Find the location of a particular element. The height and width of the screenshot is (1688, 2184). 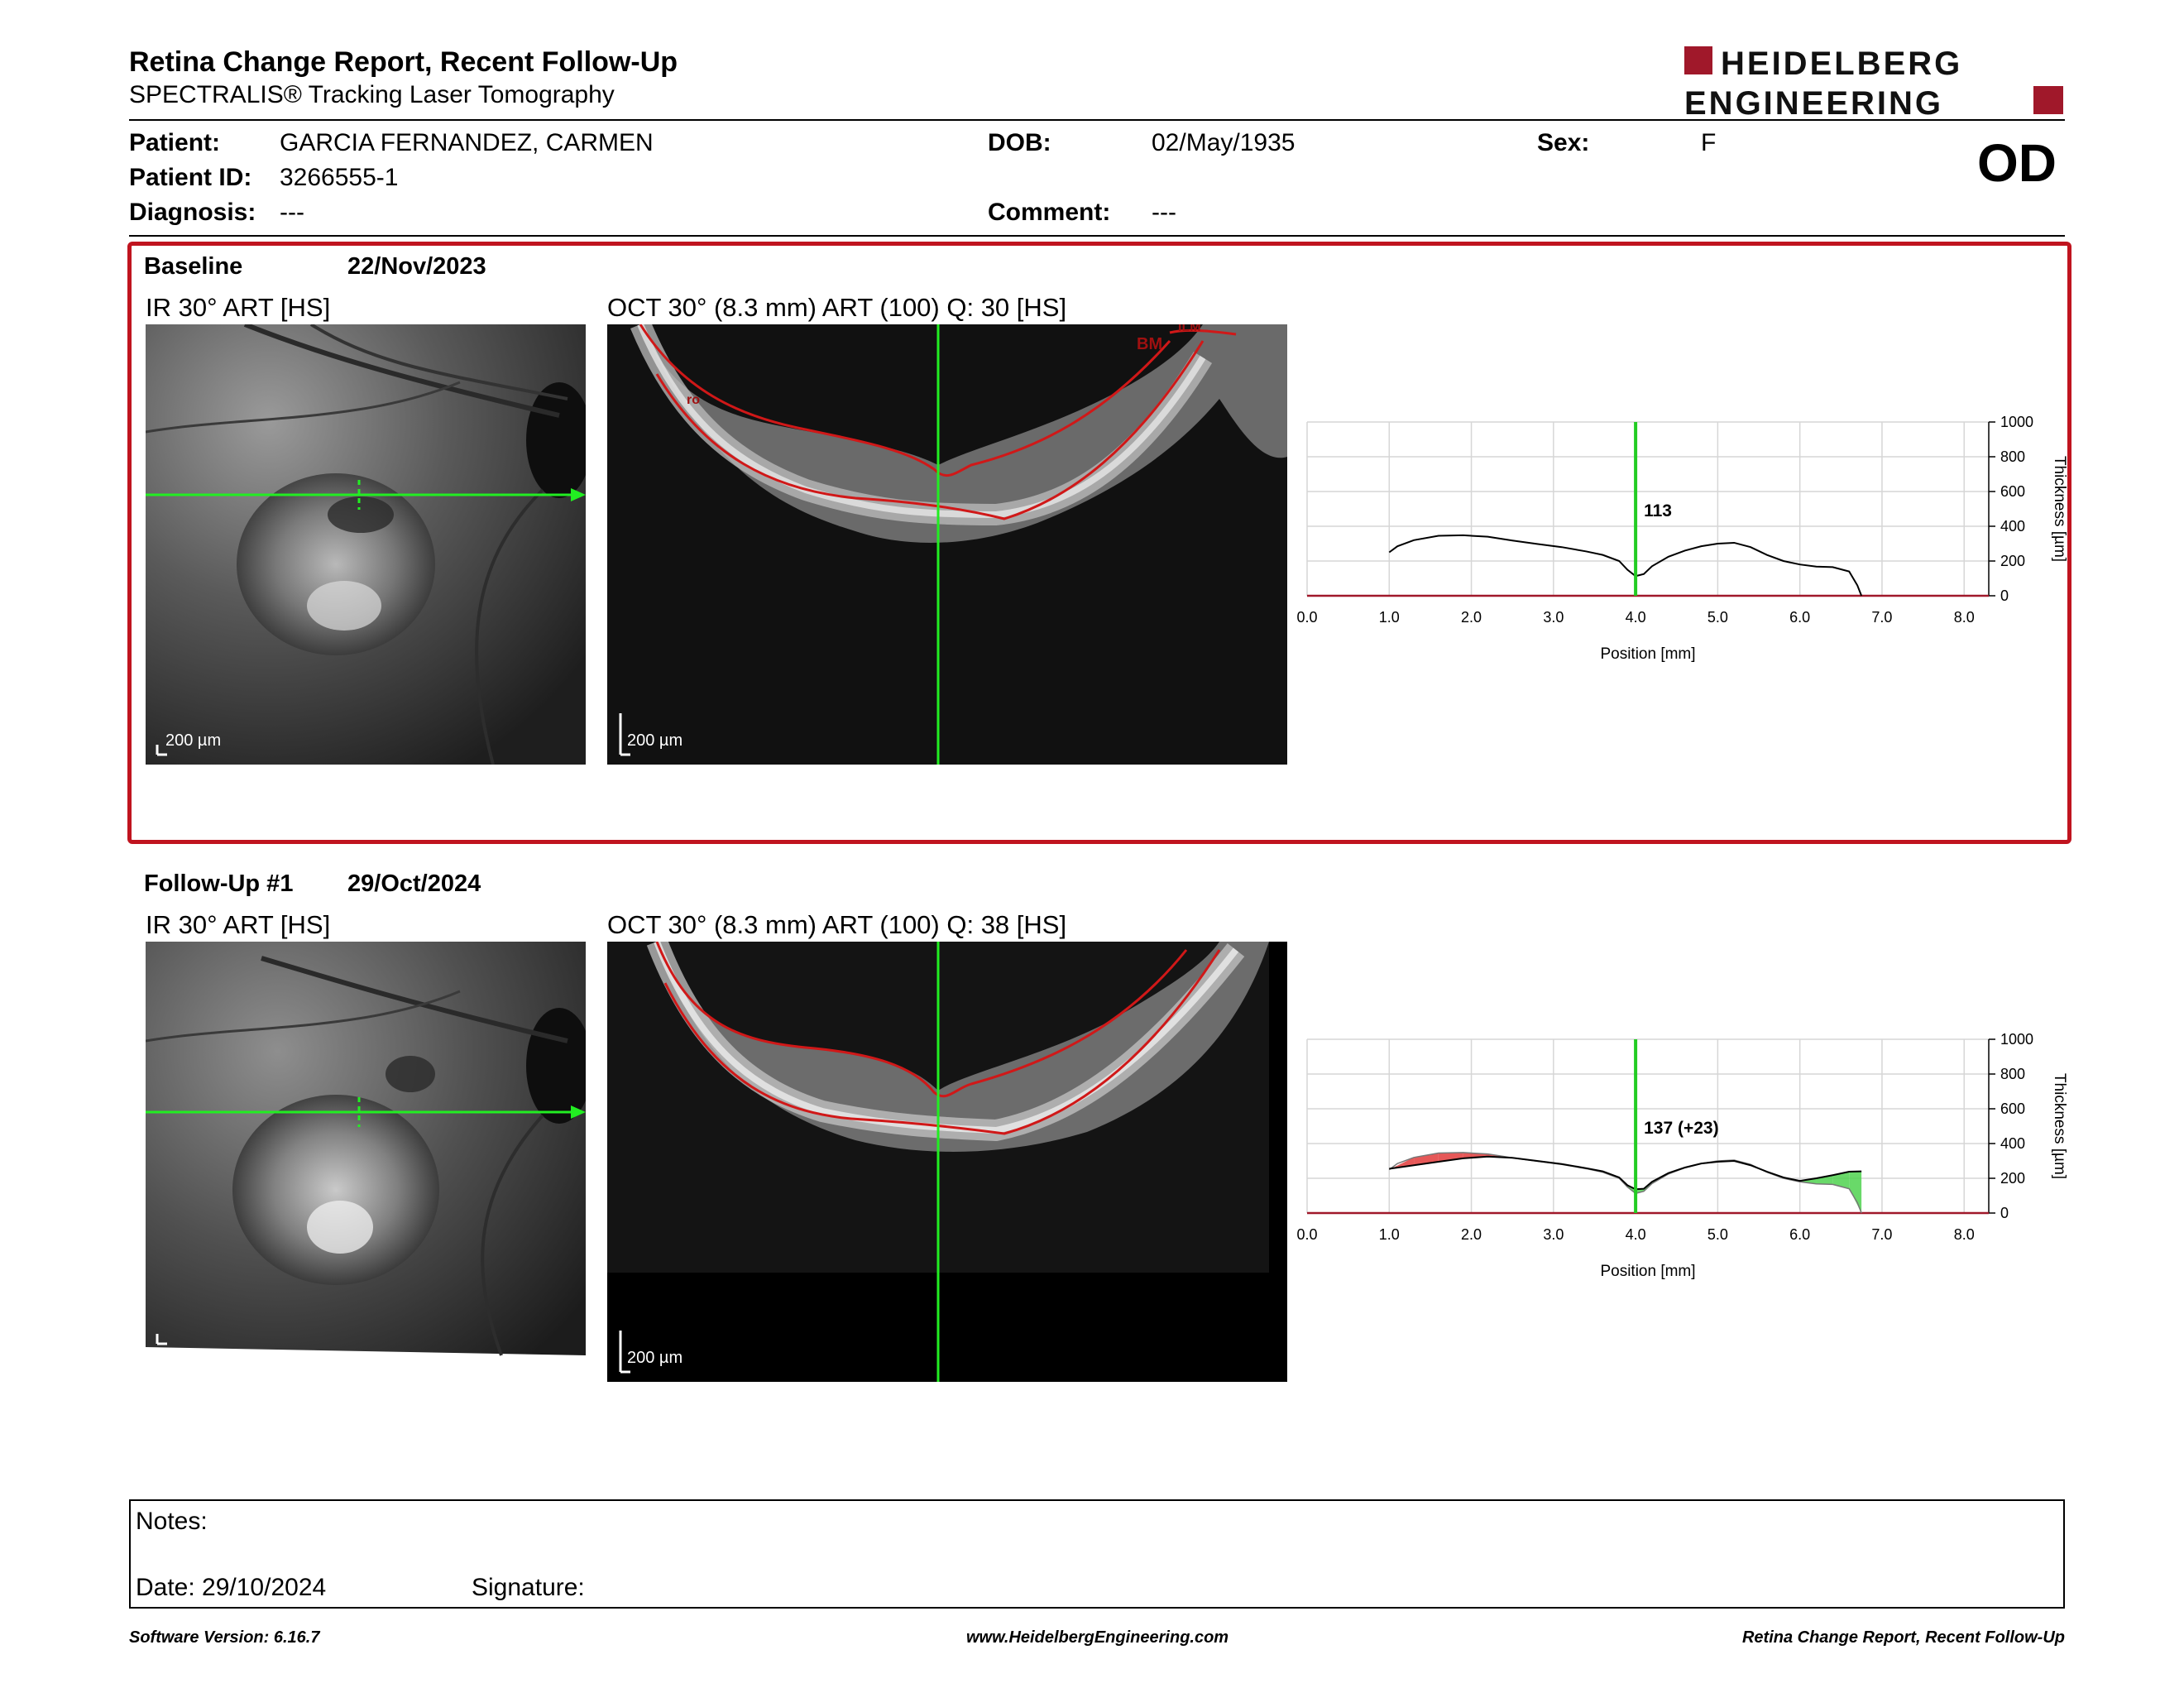

patient-id-label: Patient ID: is located at coordinates (190, 177).